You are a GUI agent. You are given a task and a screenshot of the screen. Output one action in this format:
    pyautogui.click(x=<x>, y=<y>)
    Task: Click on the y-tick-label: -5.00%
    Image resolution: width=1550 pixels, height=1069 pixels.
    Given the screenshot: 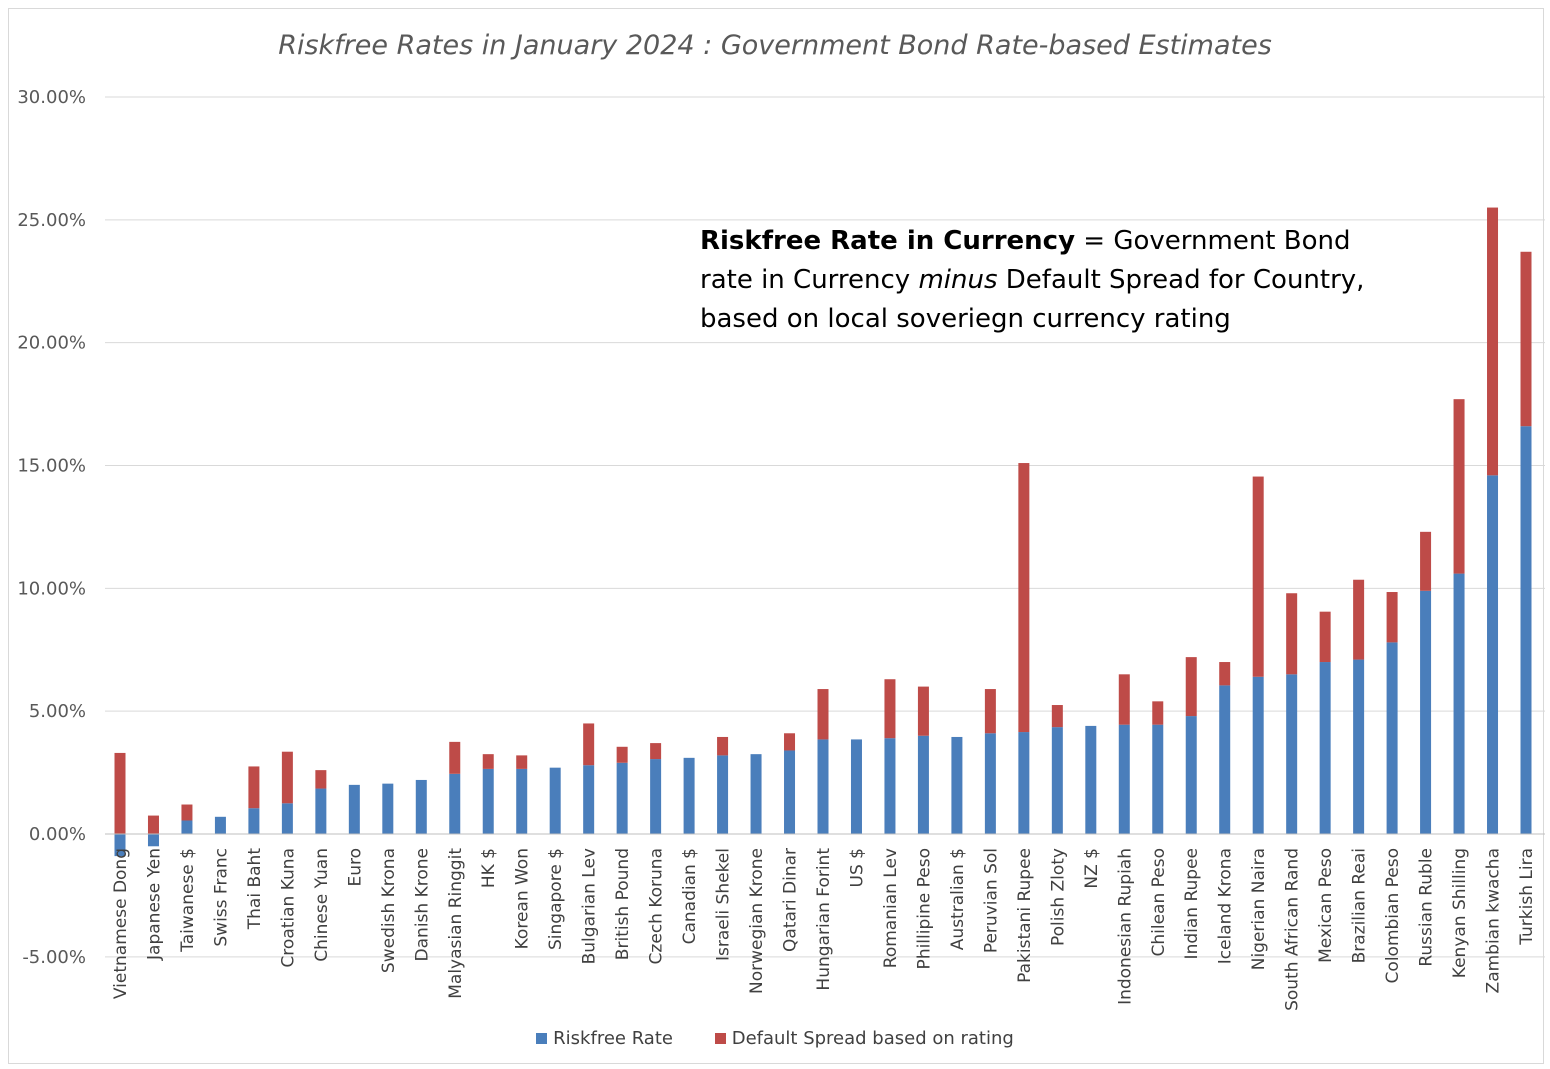 What is the action you would take?
    pyautogui.click(x=54, y=957)
    